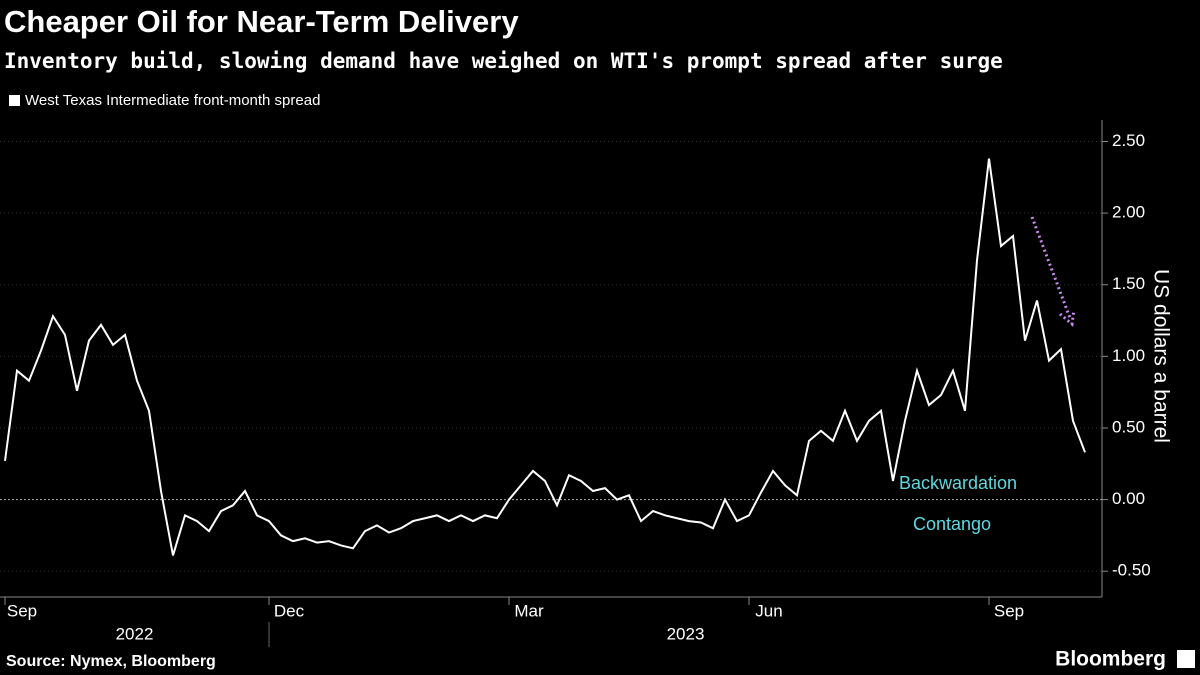 This screenshot has height=675, width=1200. I want to click on brand: Bloomberg, so click(1110, 659).